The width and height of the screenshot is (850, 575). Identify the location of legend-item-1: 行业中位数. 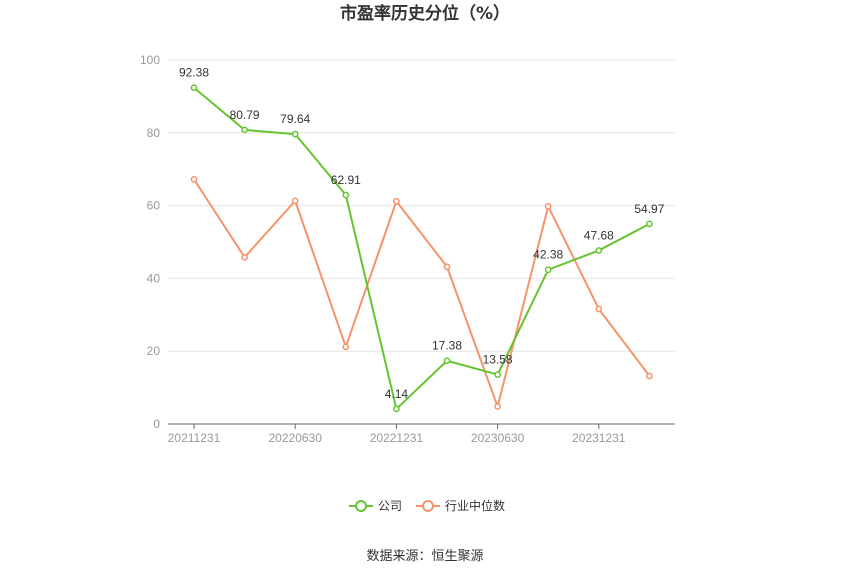
(460, 505).